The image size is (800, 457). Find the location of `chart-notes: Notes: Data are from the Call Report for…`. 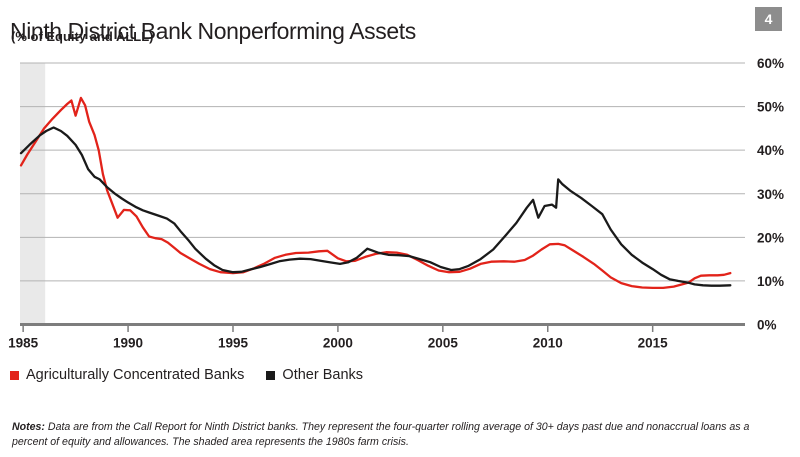

chart-notes: Notes: Data are from the Call Report for… is located at coordinates (393, 435).